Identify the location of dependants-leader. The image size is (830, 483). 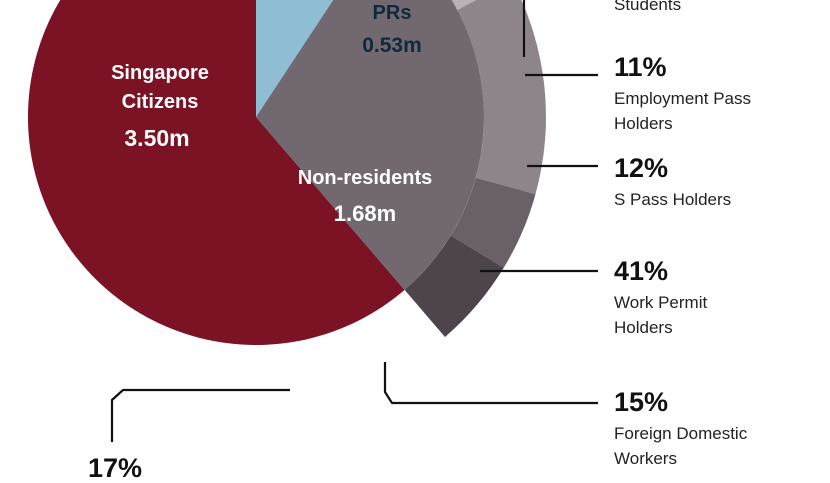
(200, 415).